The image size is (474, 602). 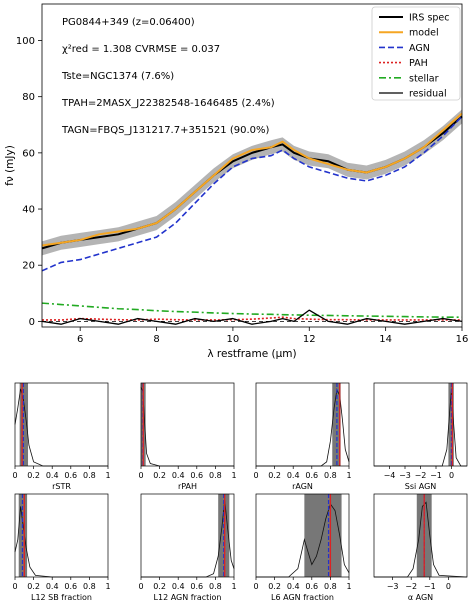 What do you see at coordinates (141, 49) in the screenshot?
I see `annotation-chi2: χ²red = 1.308 CVRMSE = 0.037` at bounding box center [141, 49].